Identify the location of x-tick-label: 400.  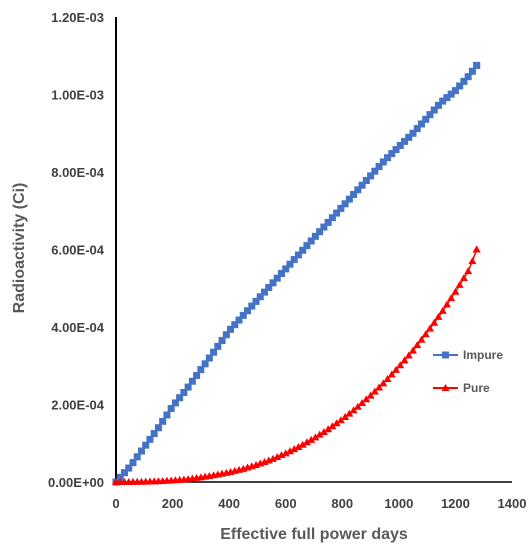
(229, 503).